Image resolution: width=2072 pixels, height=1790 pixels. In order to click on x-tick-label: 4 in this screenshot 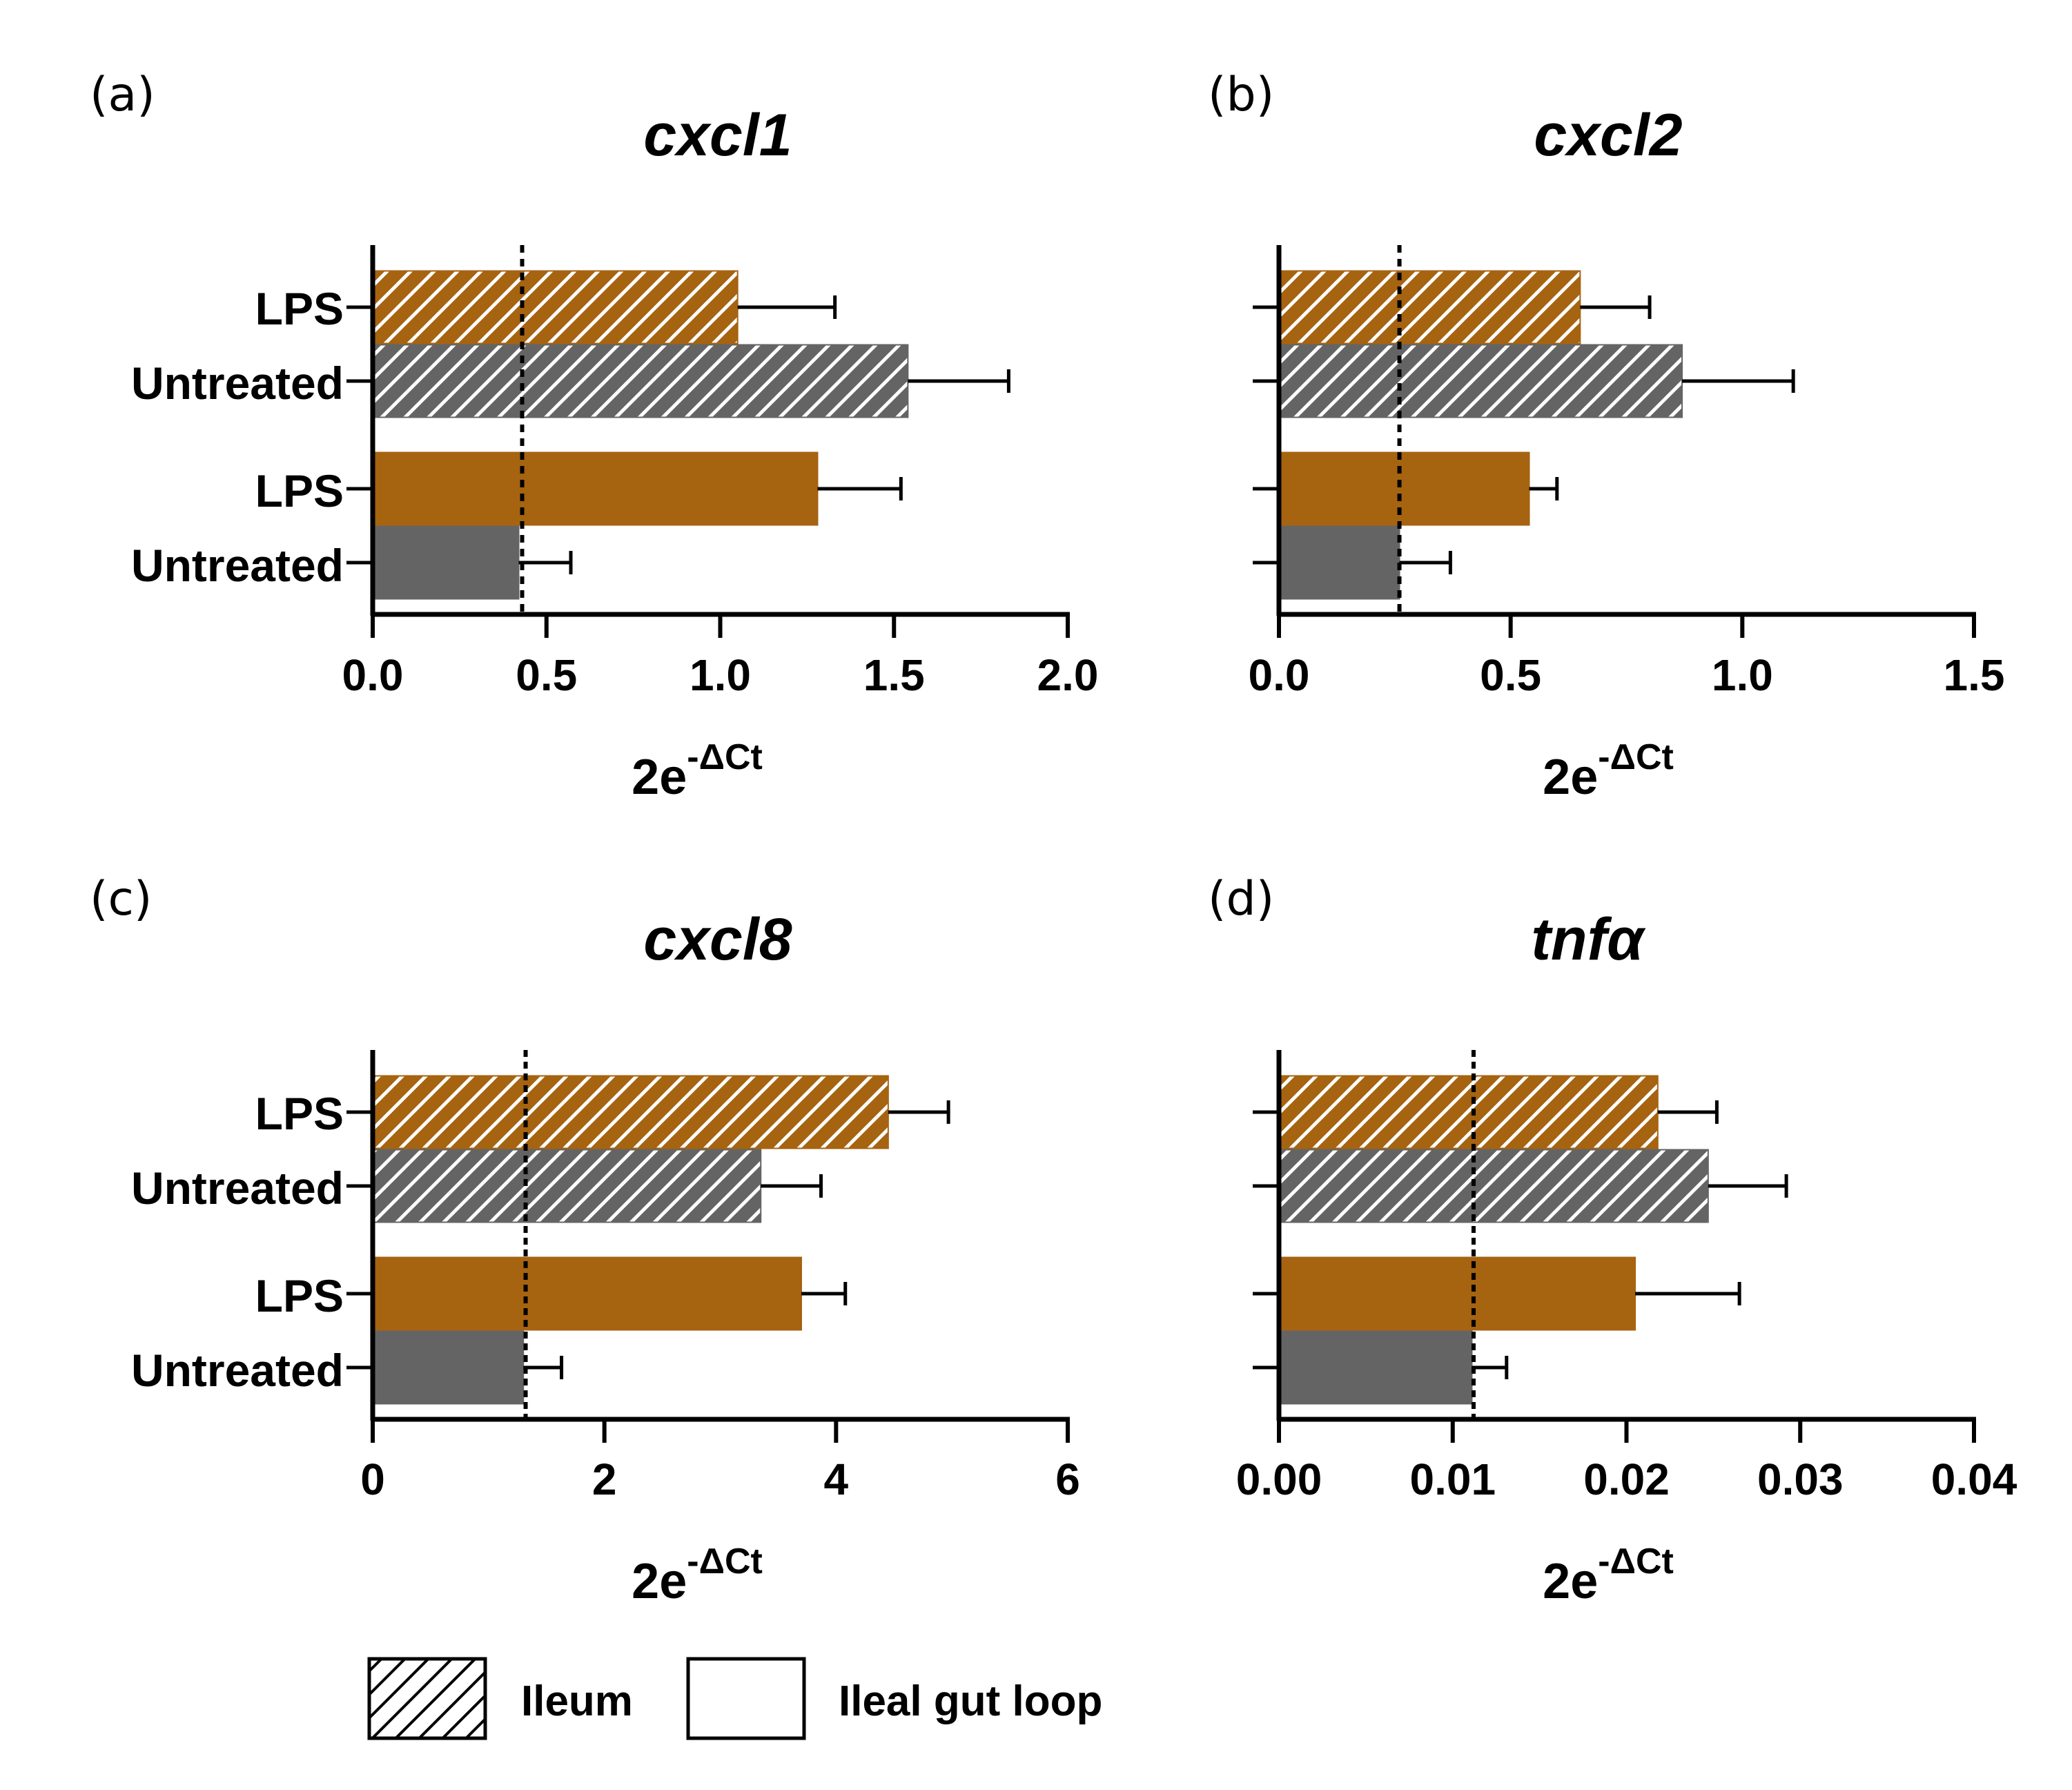, I will do `click(836, 1479)`.